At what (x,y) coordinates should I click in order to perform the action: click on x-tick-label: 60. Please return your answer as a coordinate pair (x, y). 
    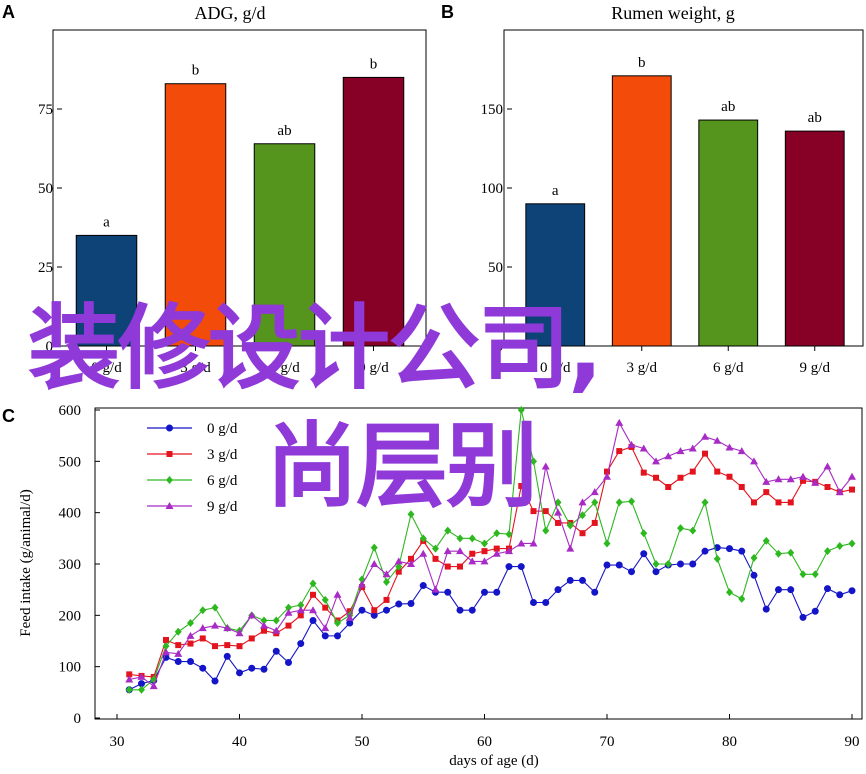
    Looking at the image, I should click on (484, 742).